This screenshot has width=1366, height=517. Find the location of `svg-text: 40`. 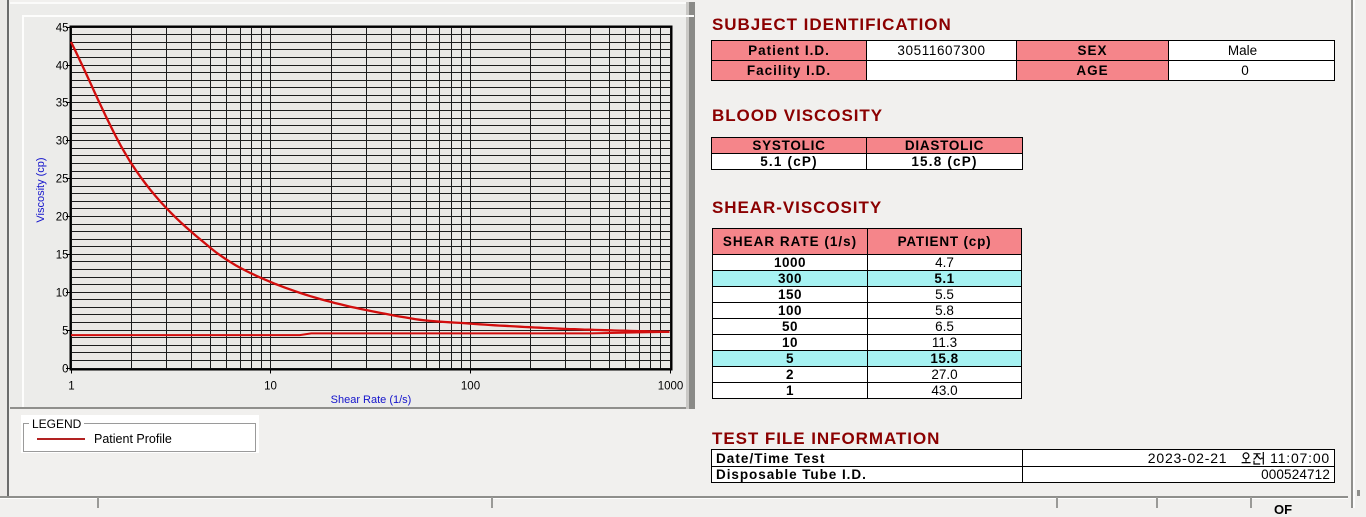

svg-text: 40 is located at coordinates (62, 67).